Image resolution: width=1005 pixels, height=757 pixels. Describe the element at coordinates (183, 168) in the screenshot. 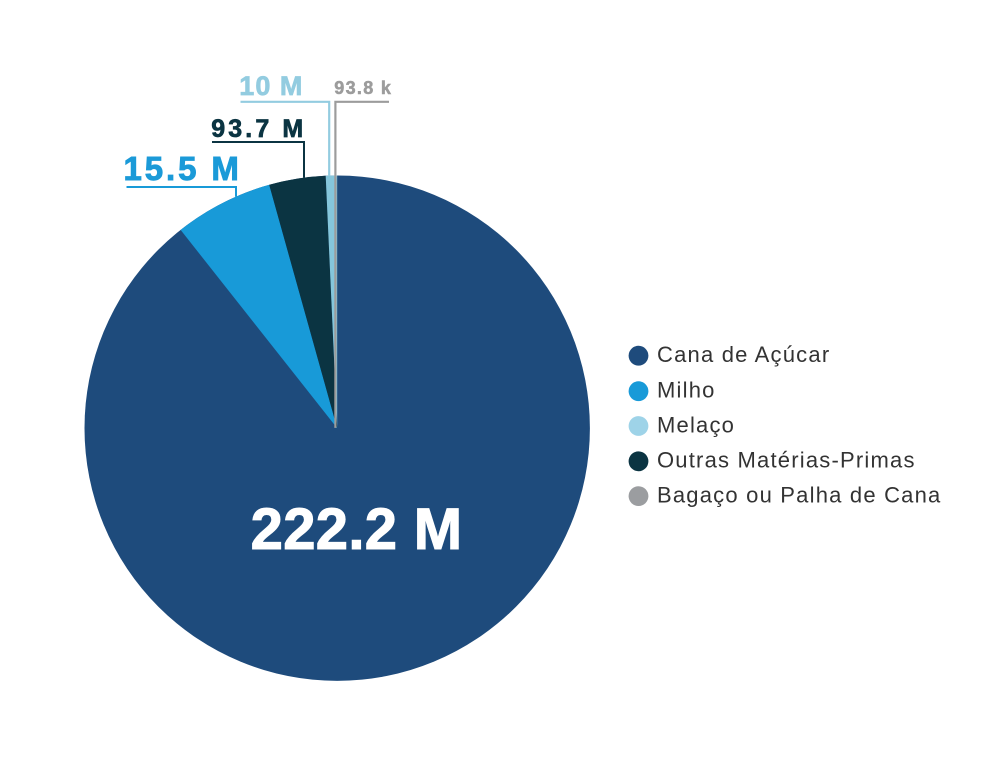

I see `svg-text: 15.5 M` at that location.